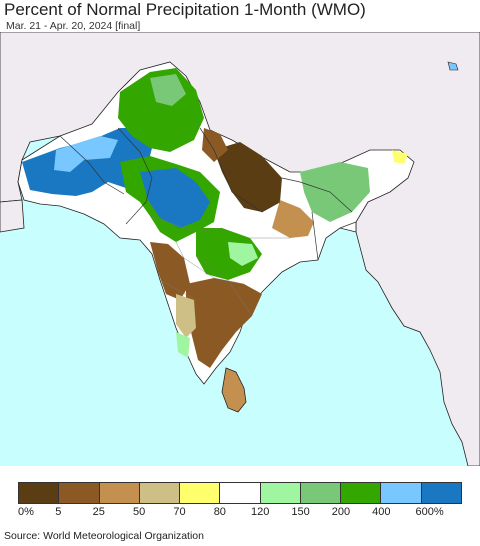 The image size is (480, 546). What do you see at coordinates (300, 512) in the screenshot?
I see `legend-label: 150` at bounding box center [300, 512].